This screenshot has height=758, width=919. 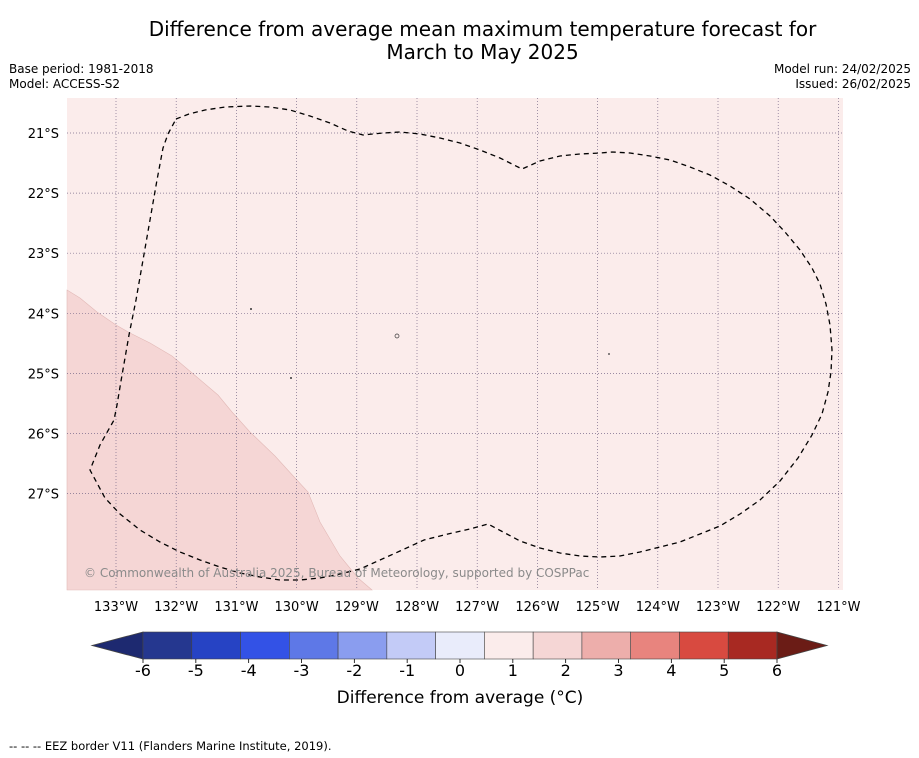 What do you see at coordinates (219, 440) in the screenshot?
I see `warm-region` at bounding box center [219, 440].